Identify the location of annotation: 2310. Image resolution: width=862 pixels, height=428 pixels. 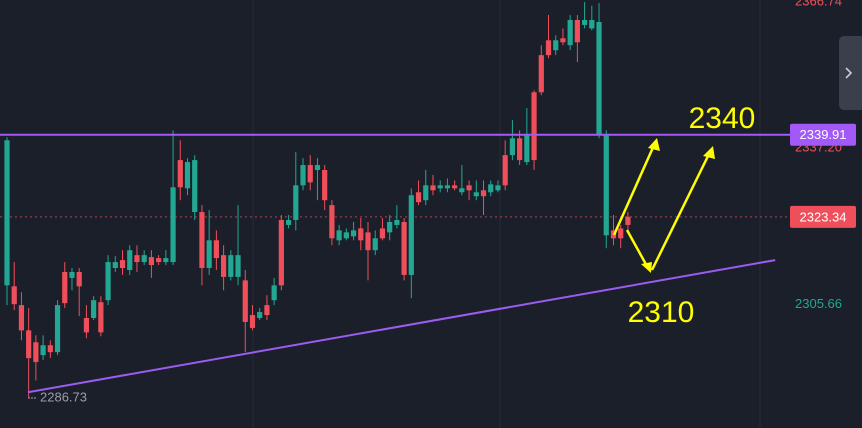
(661, 312).